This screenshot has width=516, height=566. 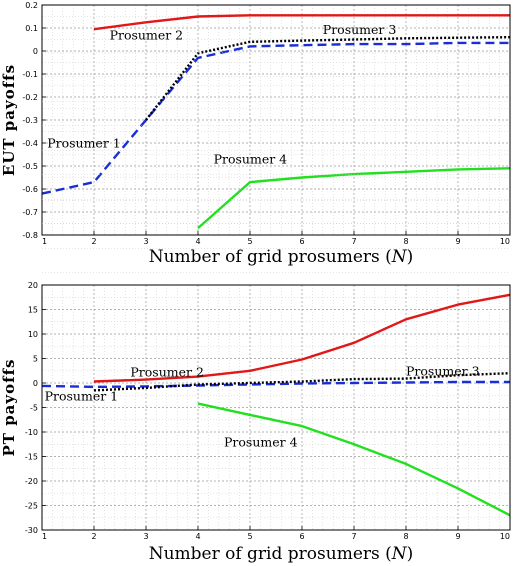 What do you see at coordinates (31, 530) in the screenshot?
I see `y-tick-label: -30` at bounding box center [31, 530].